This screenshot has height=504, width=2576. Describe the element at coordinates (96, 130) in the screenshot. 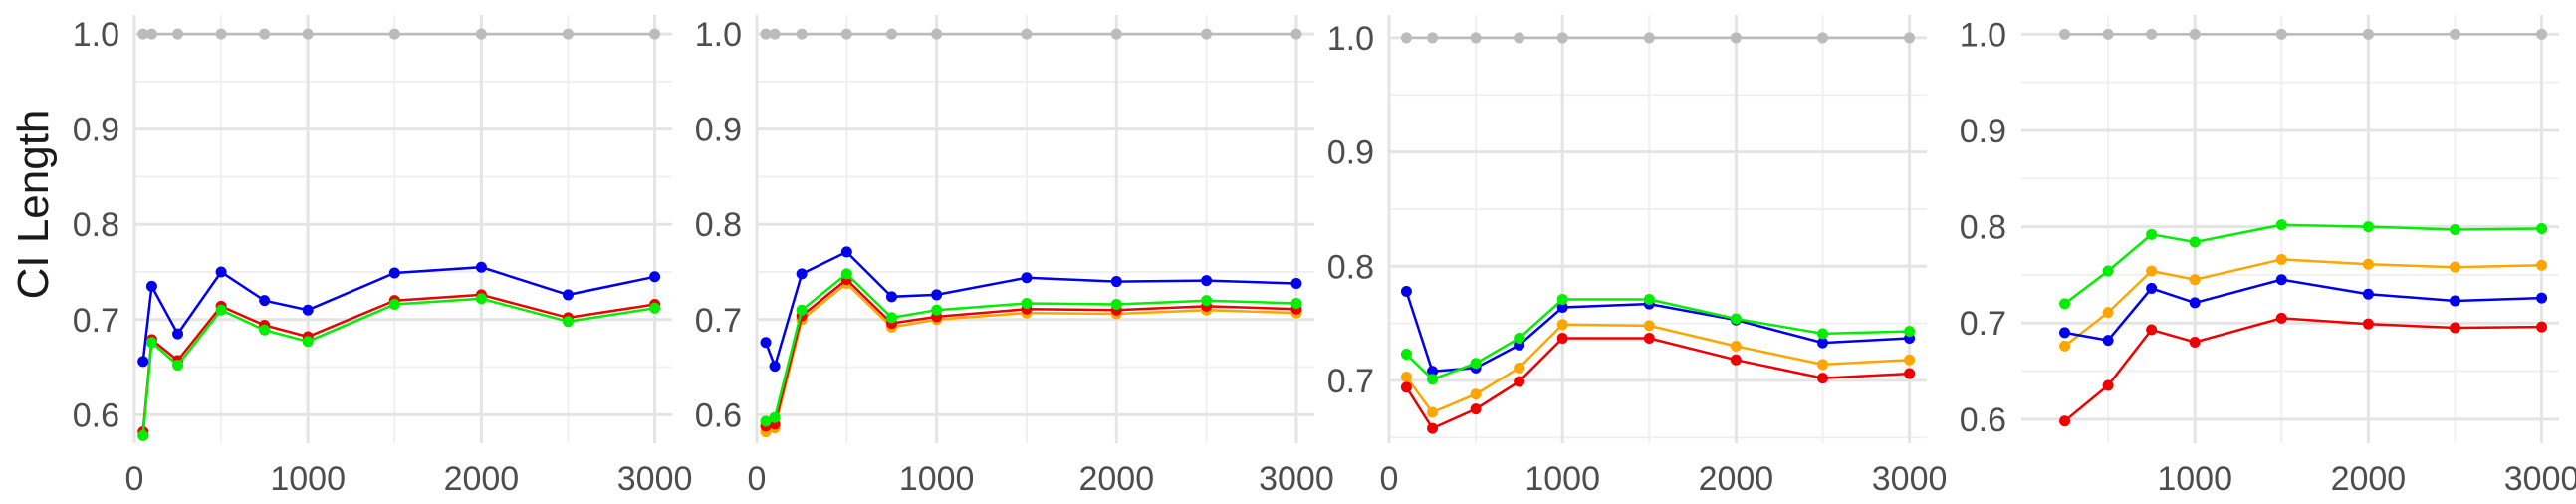

I see `y-tick-label: 0.9` at that location.